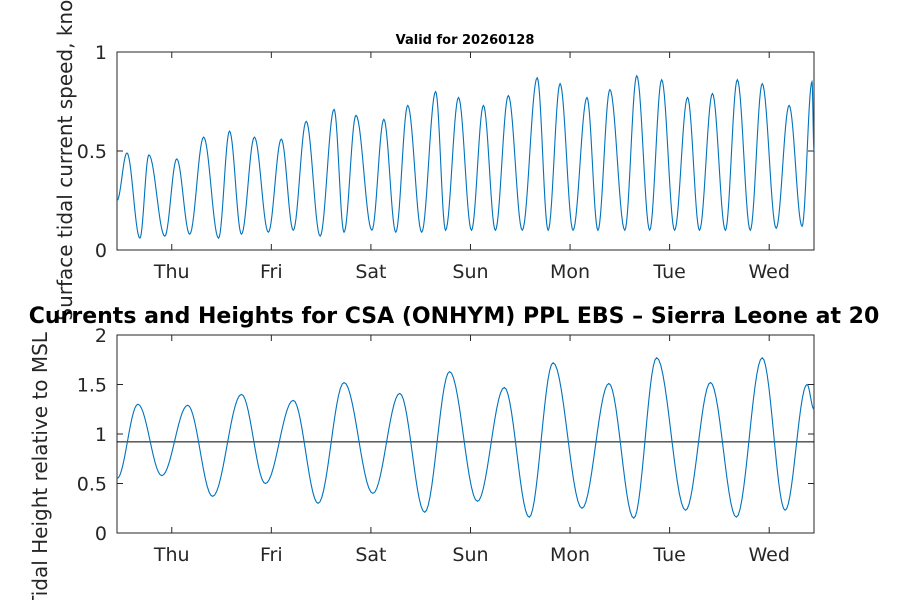 This screenshot has width=900, height=600. I want to click on height-y-tick-labels: 0 0.5 1 1.5 2, so click(92, 435).